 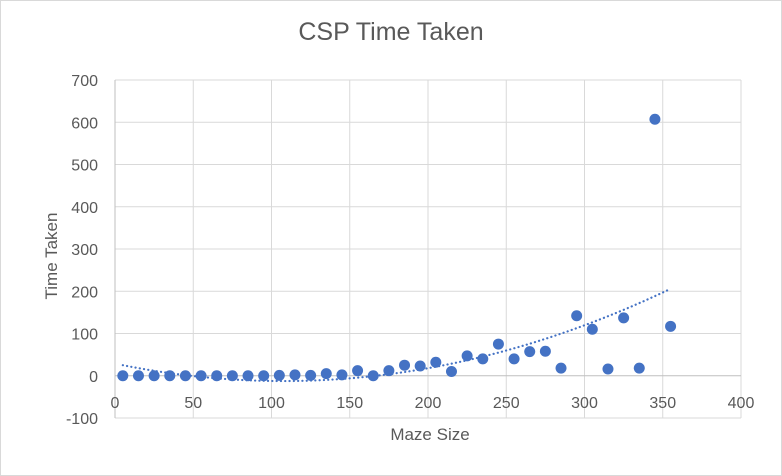 What do you see at coordinates (271, 403) in the screenshot?
I see `x-tick-label: 100` at bounding box center [271, 403].